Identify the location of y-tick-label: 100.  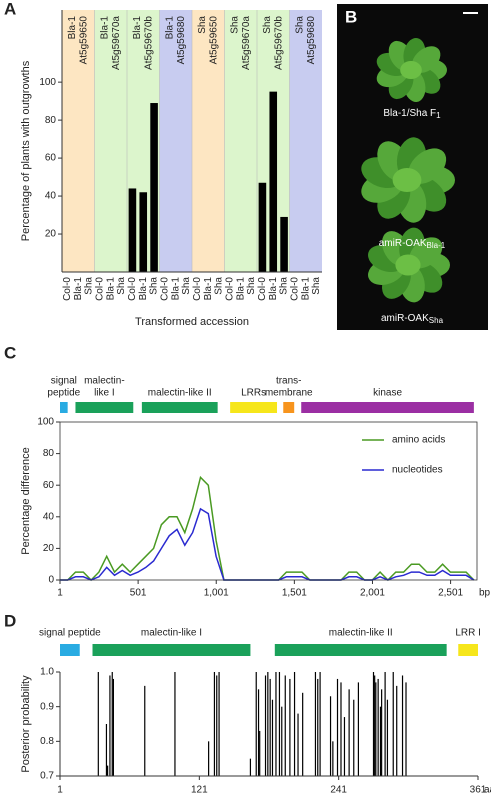
(45, 422).